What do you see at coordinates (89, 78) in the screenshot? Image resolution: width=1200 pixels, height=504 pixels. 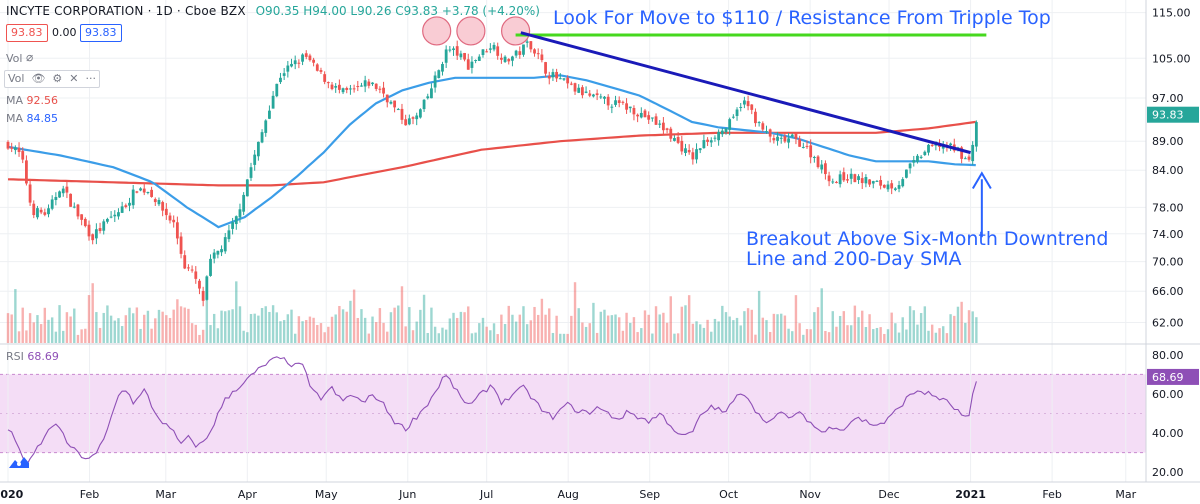 I see `more-icon: ···` at bounding box center [89, 78].